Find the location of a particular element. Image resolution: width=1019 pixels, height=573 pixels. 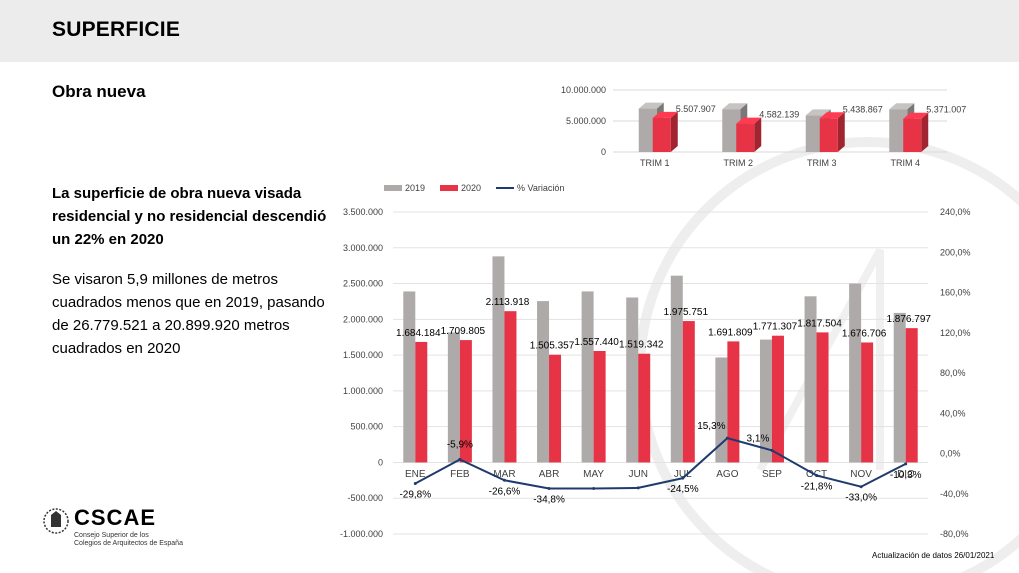

main-data-label: 1.876.797 is located at coordinates (908, 319).